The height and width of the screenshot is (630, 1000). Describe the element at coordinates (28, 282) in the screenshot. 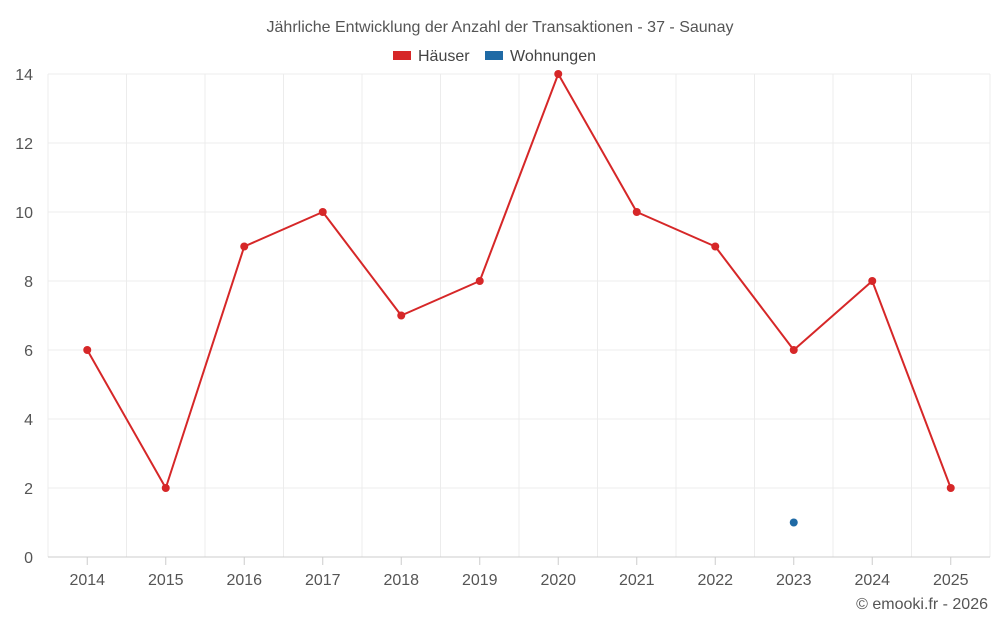

I see `y-tick-label: 8` at that location.